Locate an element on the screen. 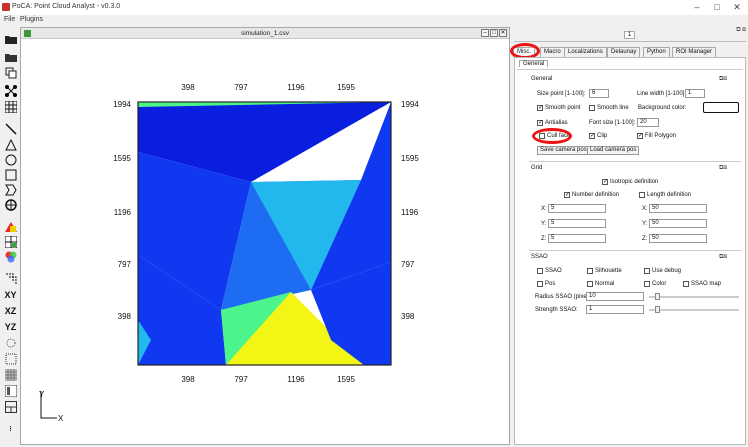 The width and height of the screenshot is (748, 447). fill-polygon-checkbox: ✓ is located at coordinates (640, 136).